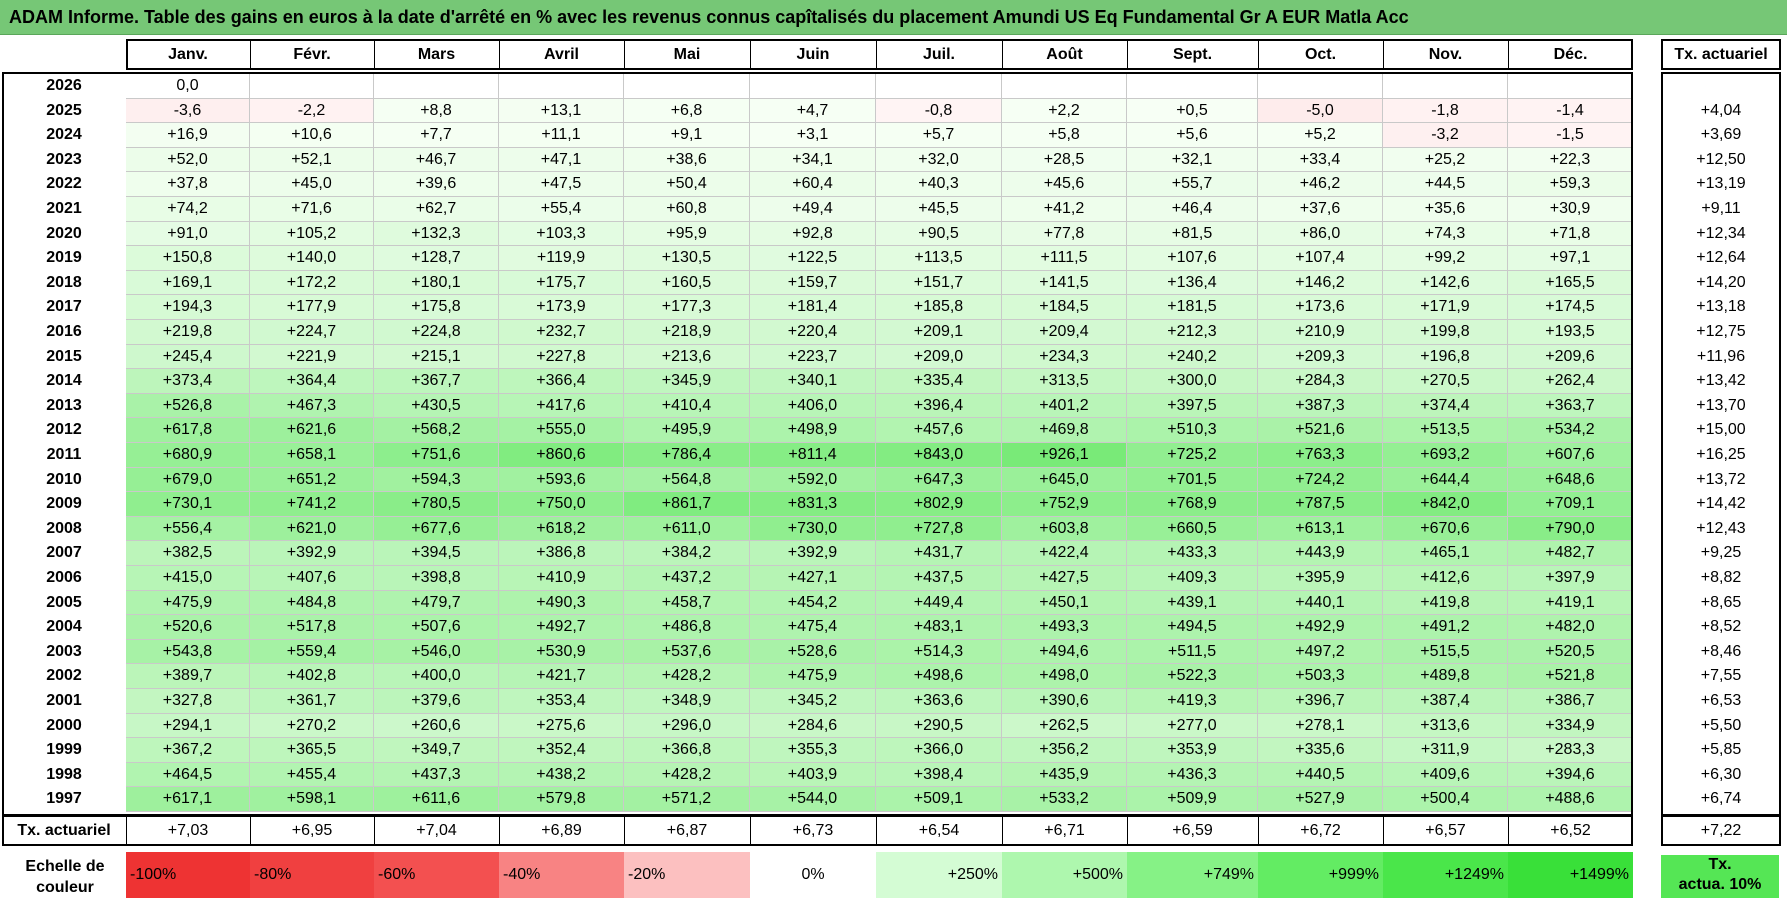 This screenshot has width=1787, height=912. Describe the element at coordinates (1320, 160) in the screenshot. I see `table-cell: +33,4` at that location.